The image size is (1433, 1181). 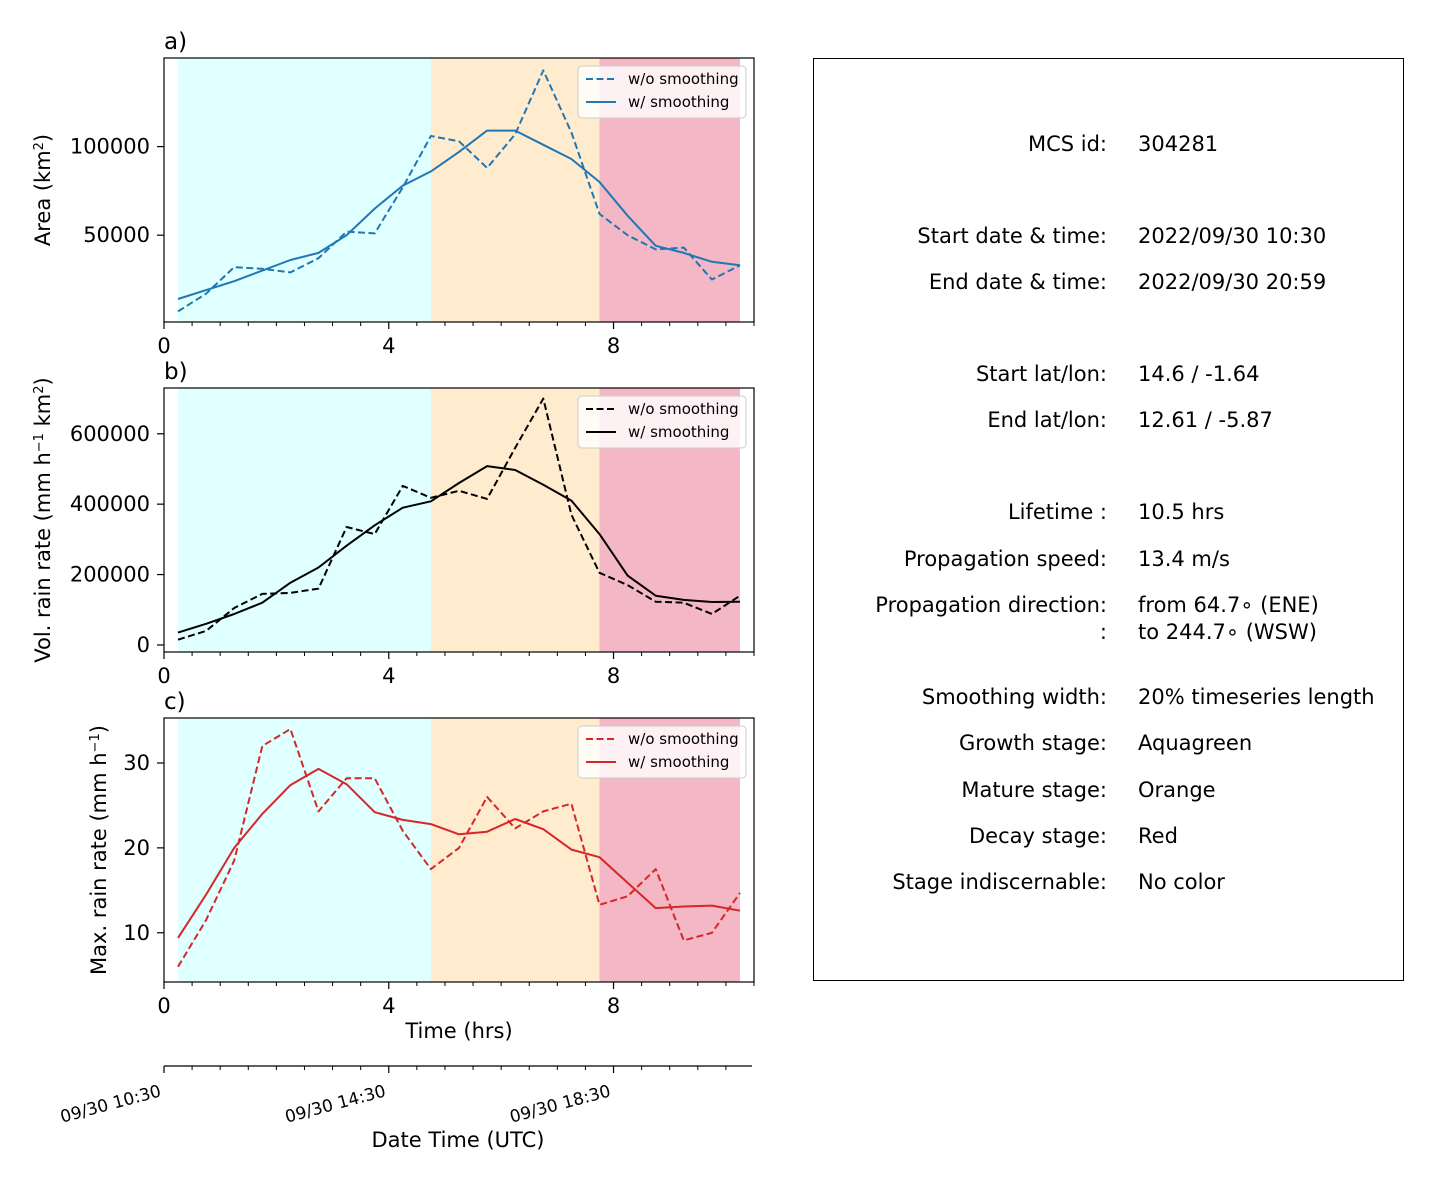 I want to click on mature-label: Mature stage:, so click(x=1034, y=790).